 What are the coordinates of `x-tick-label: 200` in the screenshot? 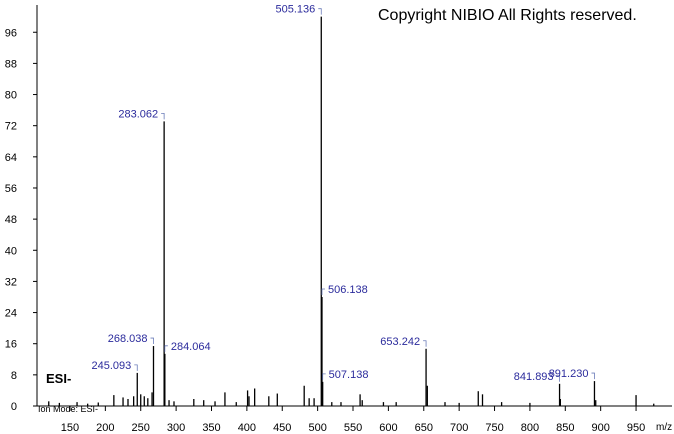 It's located at (105, 428).